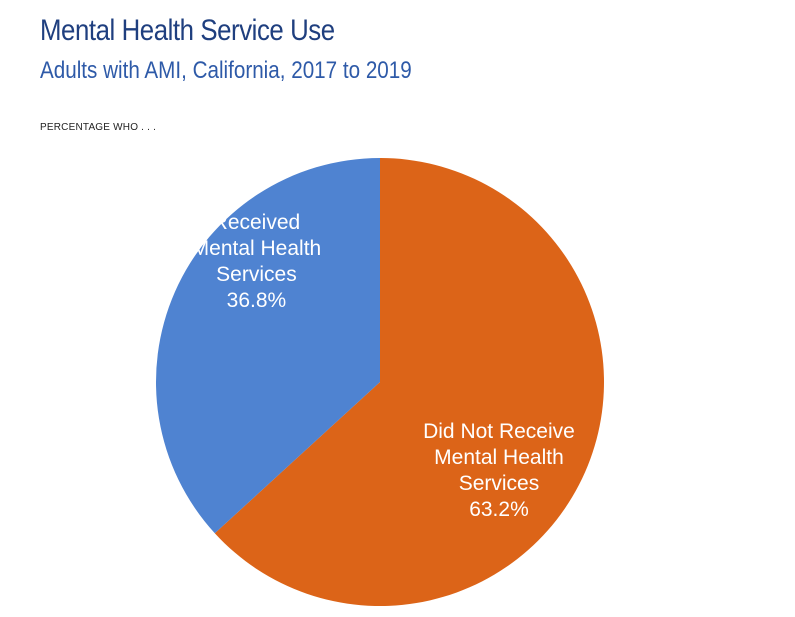 The width and height of the screenshot is (795, 617). I want to click on slice-label-line: Did Not Receive, so click(499, 432).